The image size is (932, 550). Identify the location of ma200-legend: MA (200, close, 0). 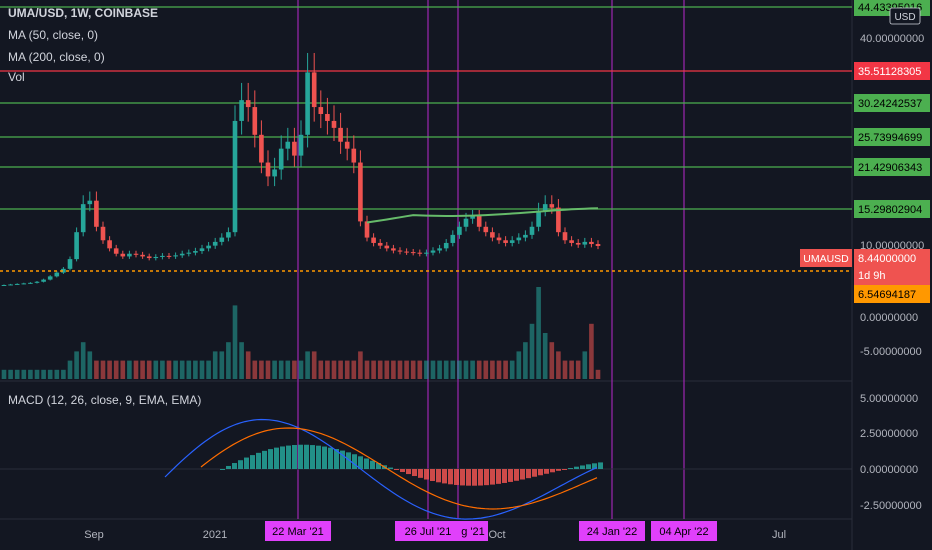
(56, 57).